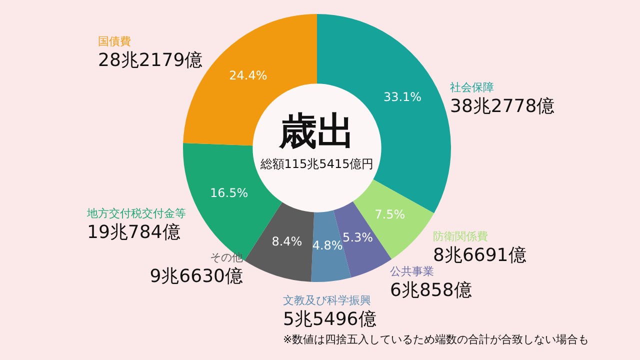 This screenshot has height=360, width=640. I want to click on text: 6兆858億, so click(431, 290).